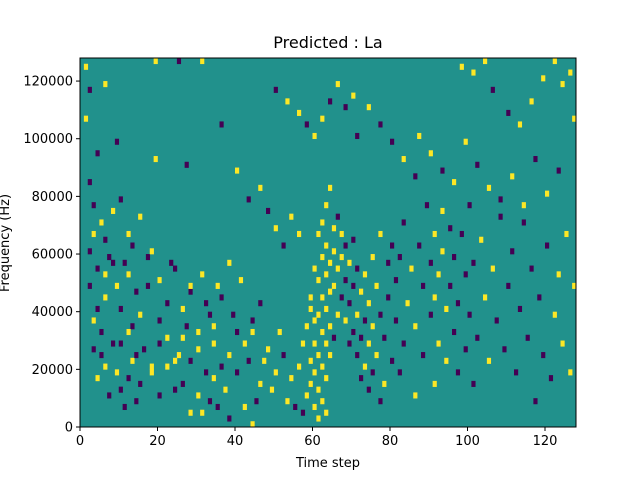 The image size is (640, 480). What do you see at coordinates (52, 312) in the screenshot?
I see `y-tick-label: 40000` at bounding box center [52, 312].